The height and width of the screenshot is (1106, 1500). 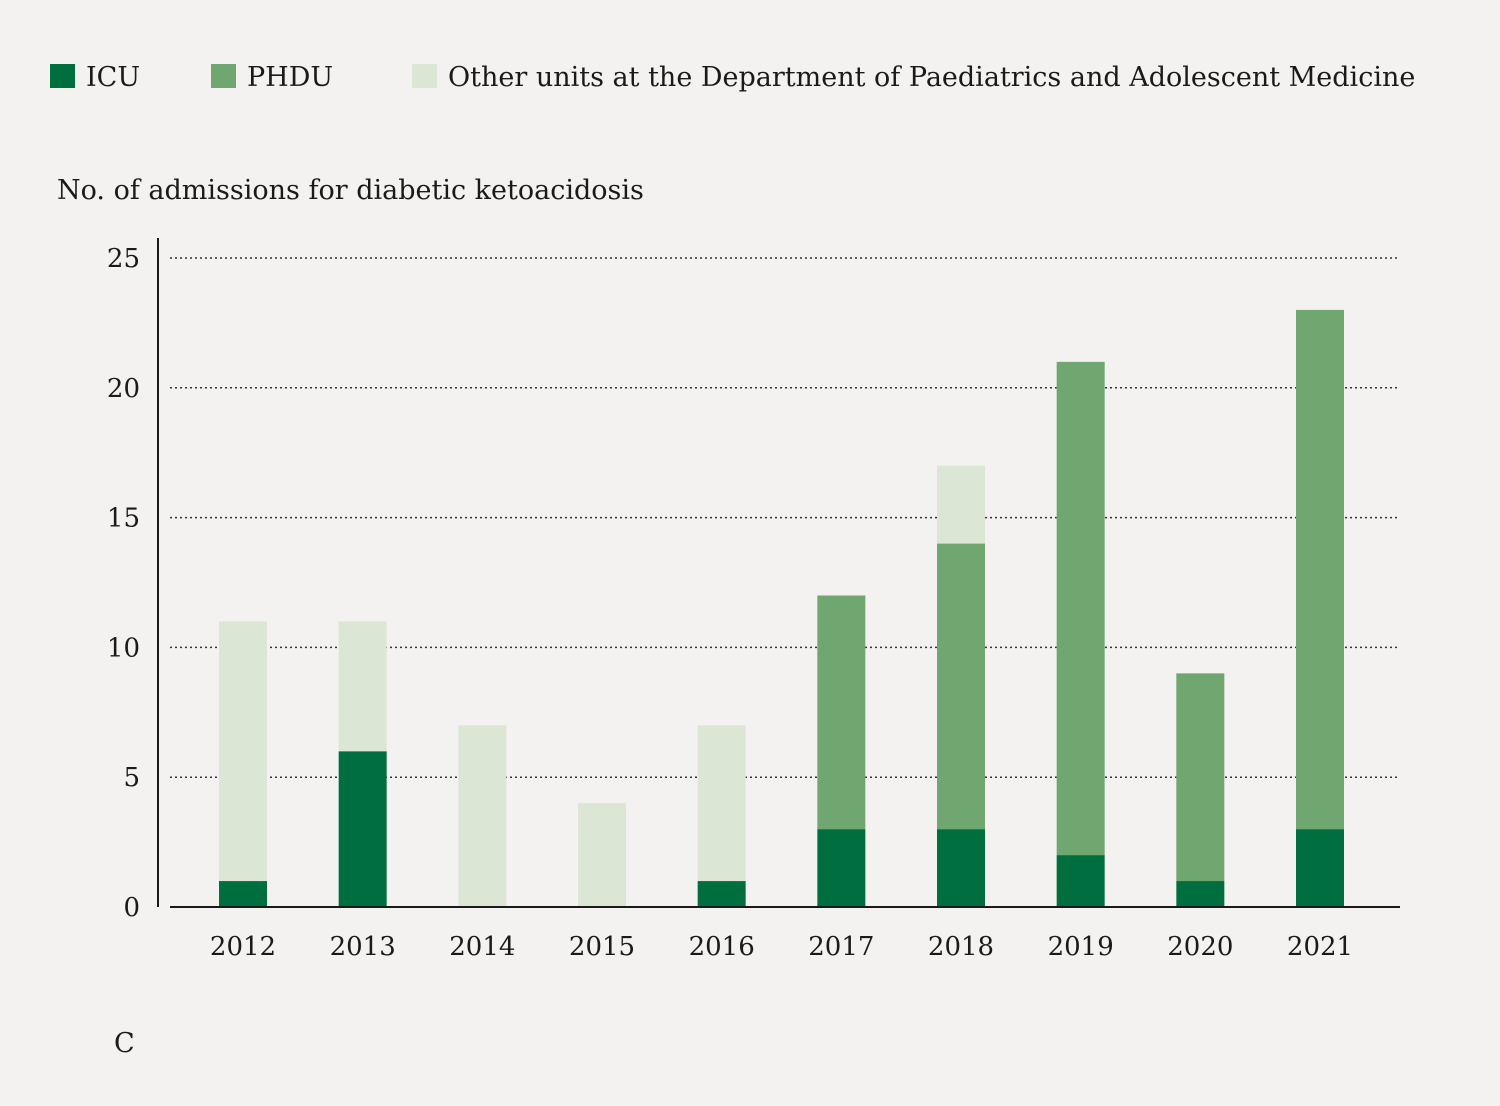 I want to click on y-tick-label: 25, so click(x=123, y=259).